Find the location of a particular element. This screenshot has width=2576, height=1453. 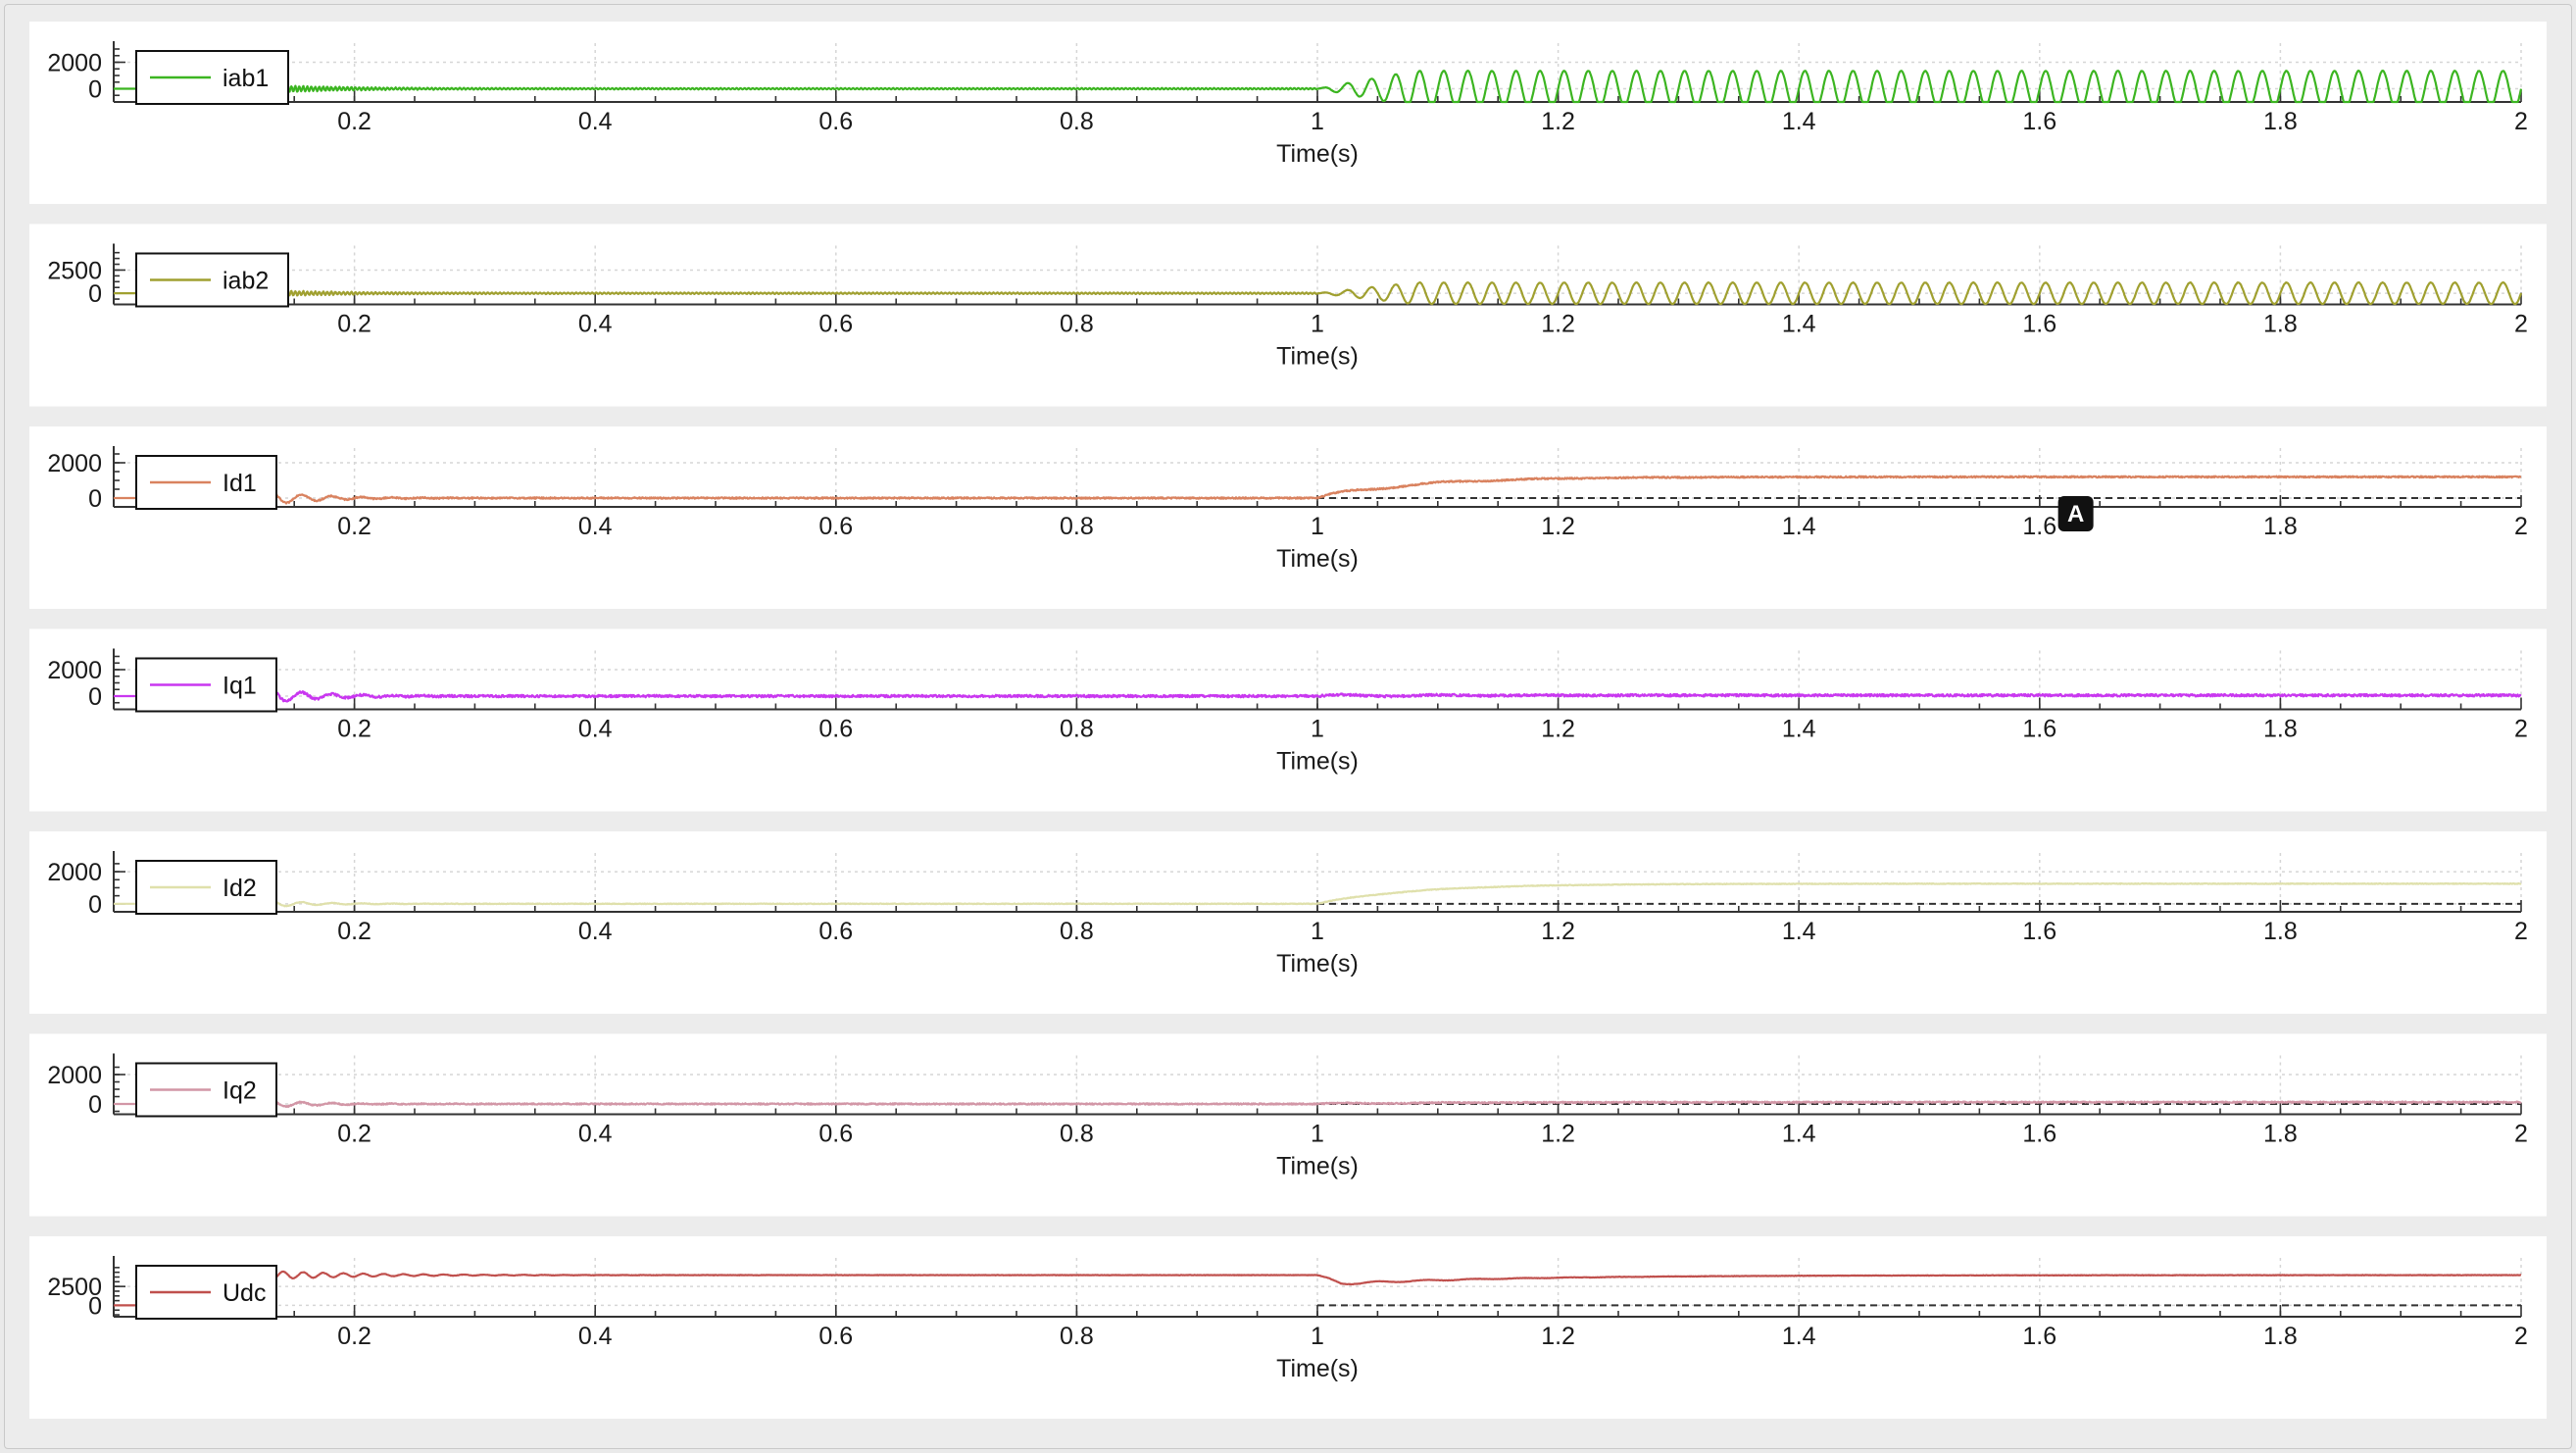

cursor-label: A is located at coordinates (2075, 514).